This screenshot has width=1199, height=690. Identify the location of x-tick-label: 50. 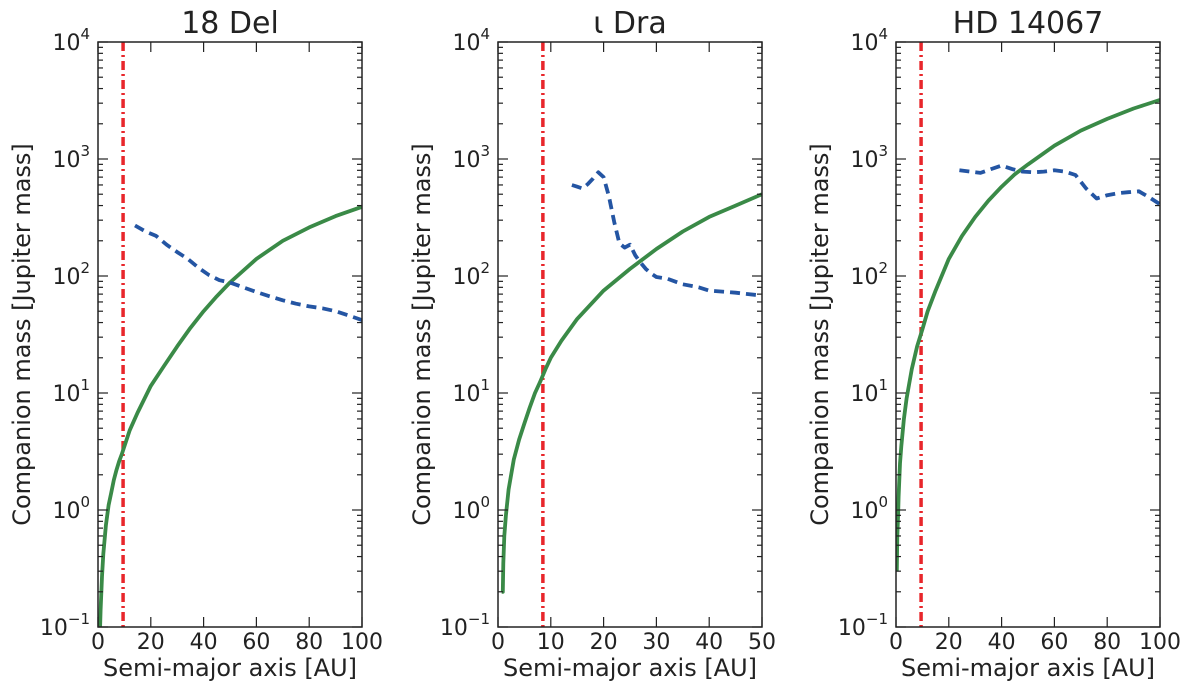
(762, 642).